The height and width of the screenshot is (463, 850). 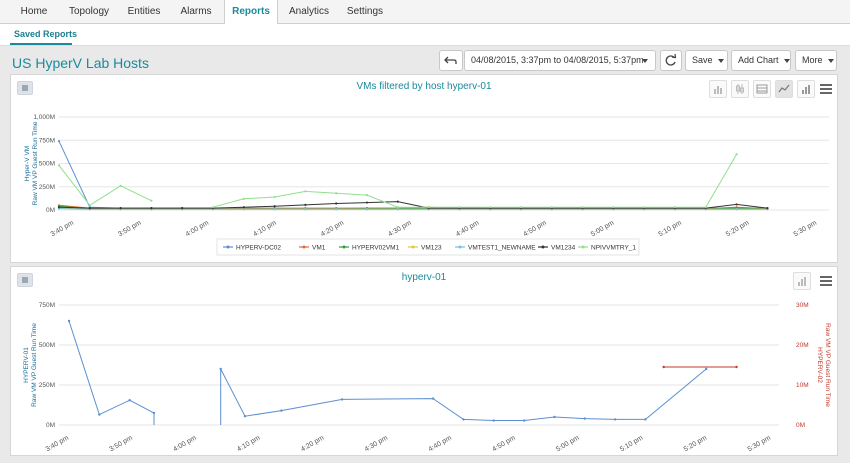 What do you see at coordinates (144, 11) in the screenshot?
I see `tab-entities: Entities` at bounding box center [144, 11].